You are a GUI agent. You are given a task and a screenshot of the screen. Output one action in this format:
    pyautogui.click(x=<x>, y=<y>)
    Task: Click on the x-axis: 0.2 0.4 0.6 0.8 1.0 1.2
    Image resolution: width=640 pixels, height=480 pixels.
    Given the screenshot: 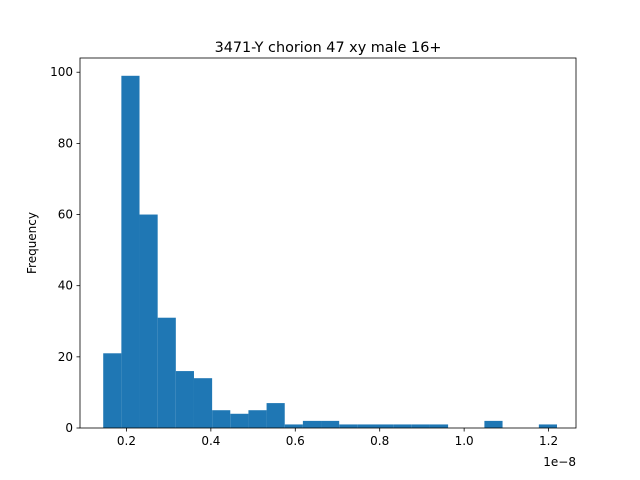 What is the action you would take?
    pyautogui.click(x=337, y=438)
    